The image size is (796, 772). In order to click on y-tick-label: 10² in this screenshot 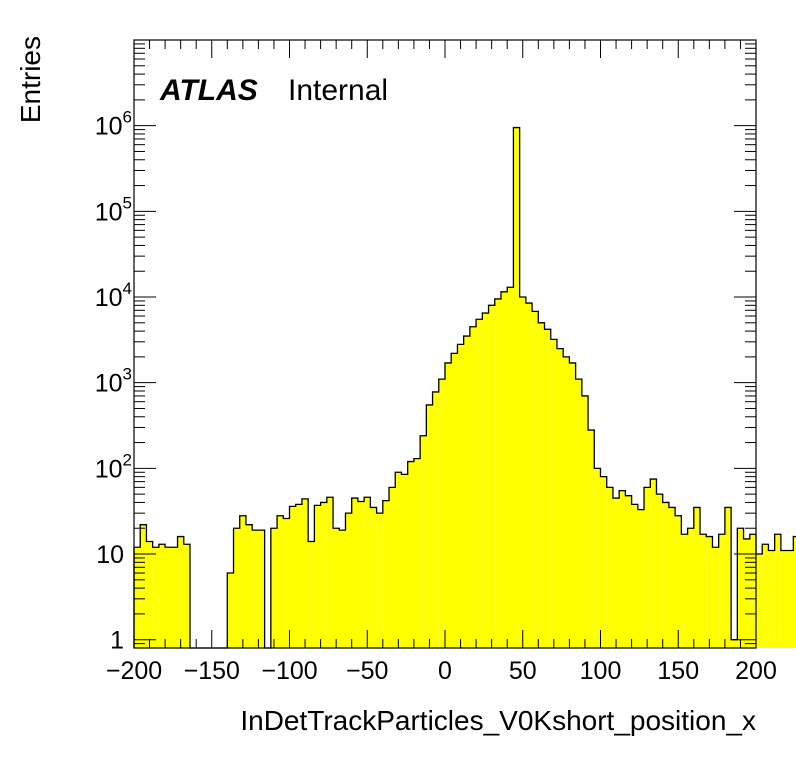, I will do `click(113, 466)`.